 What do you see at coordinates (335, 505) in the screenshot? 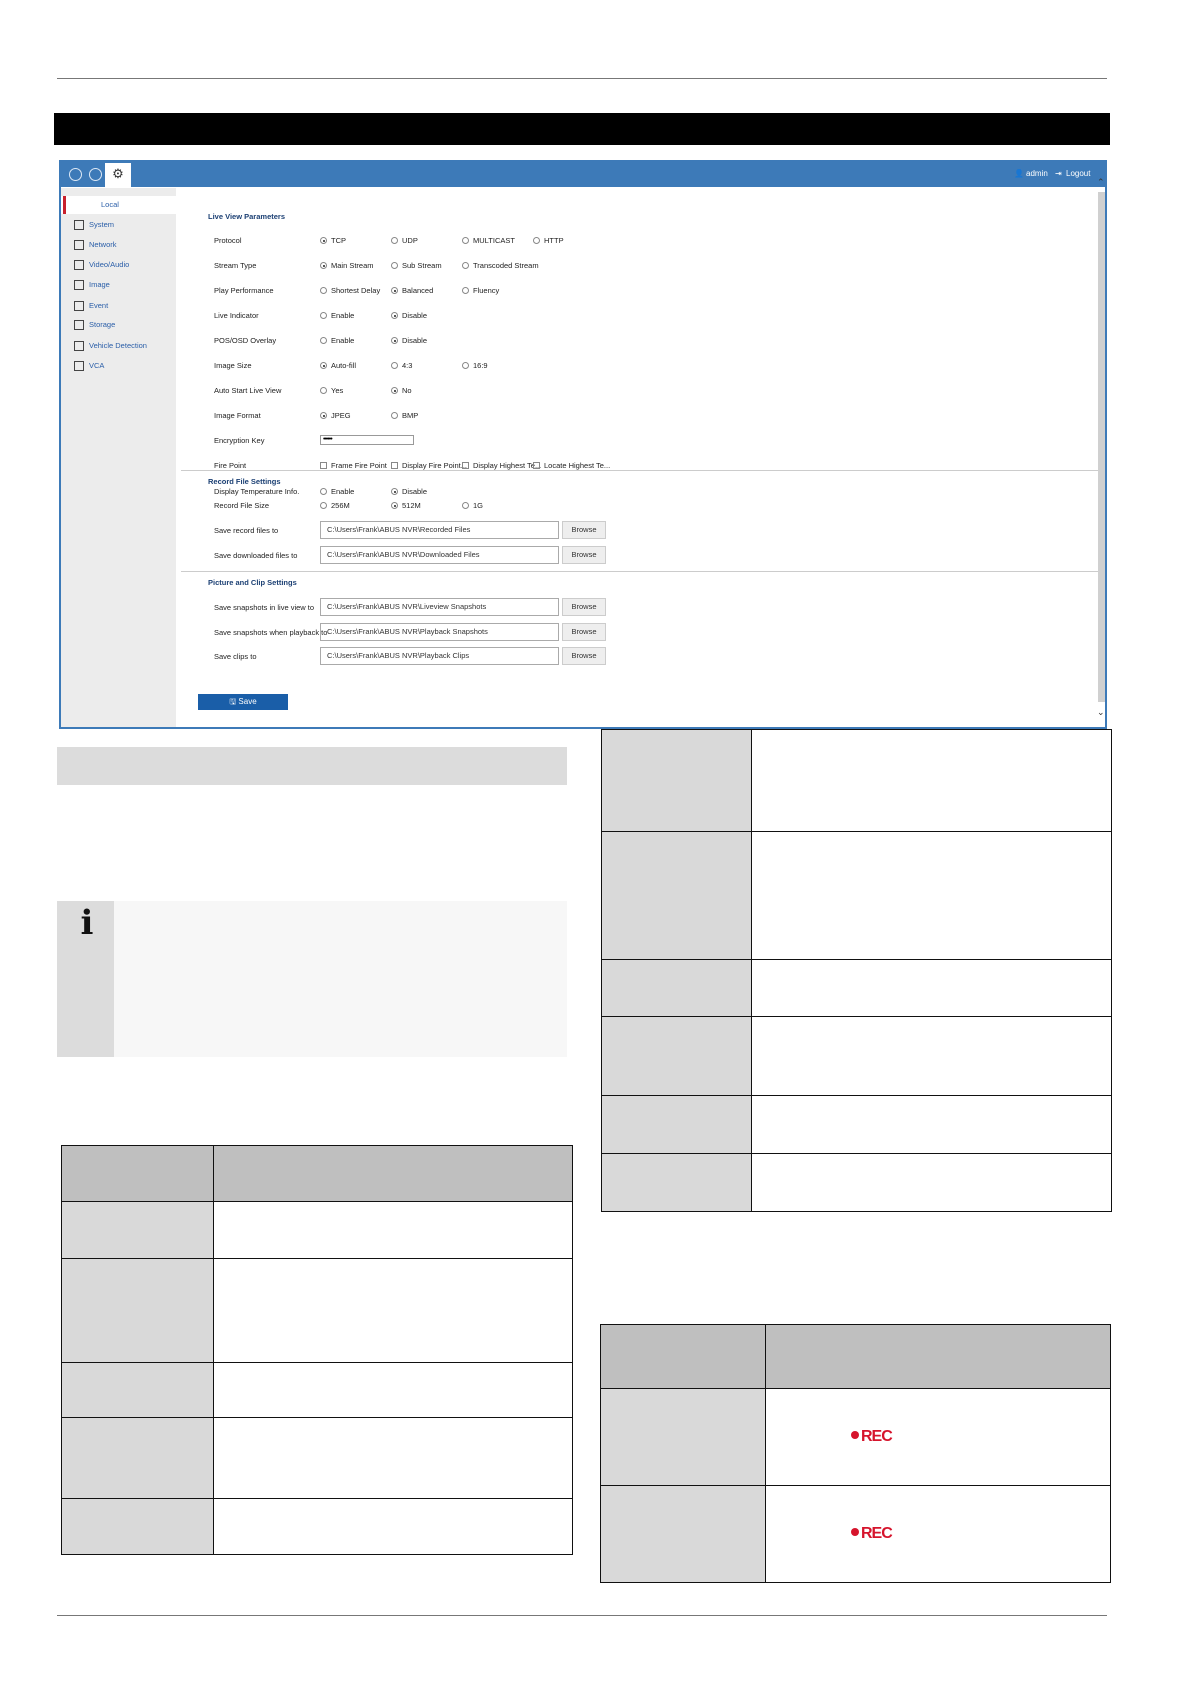
I see `option-256m: 256M` at bounding box center [335, 505].